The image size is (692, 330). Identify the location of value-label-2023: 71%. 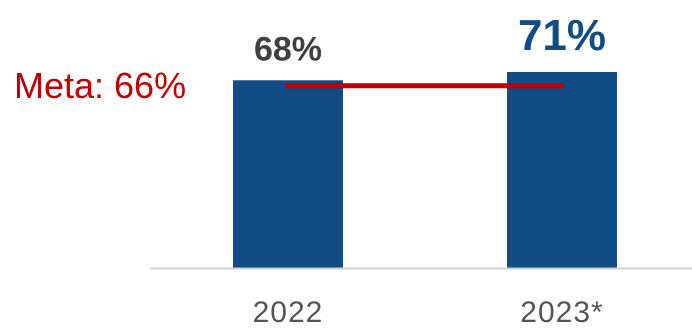
(562, 35).